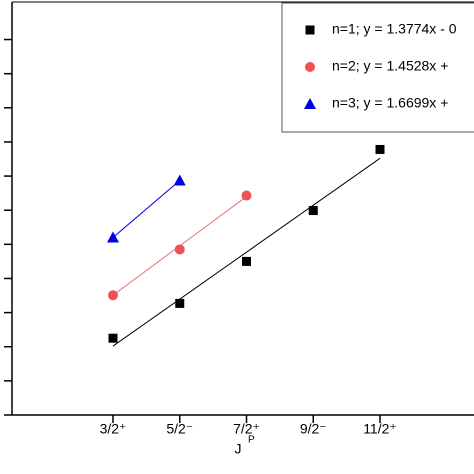  Describe the element at coordinates (179, 429) in the screenshot. I see `x-tick-label: 5/2⁻` at that location.